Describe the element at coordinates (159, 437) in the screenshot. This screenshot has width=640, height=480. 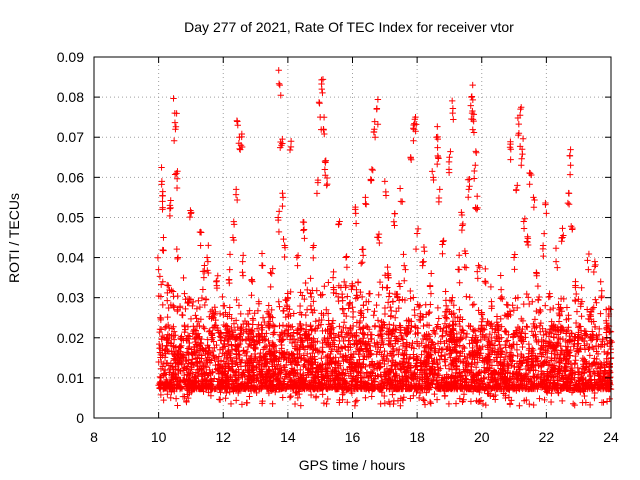
I see `x-tick-label: 10` at that location.